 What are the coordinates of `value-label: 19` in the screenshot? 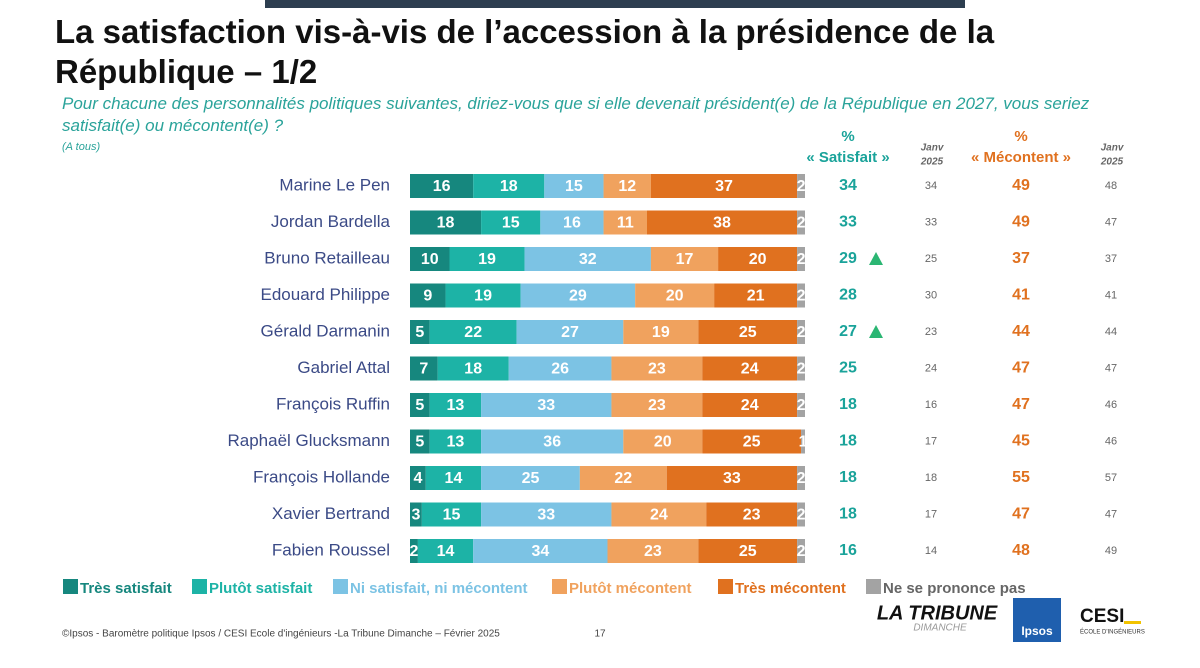 It's located at (483, 296).